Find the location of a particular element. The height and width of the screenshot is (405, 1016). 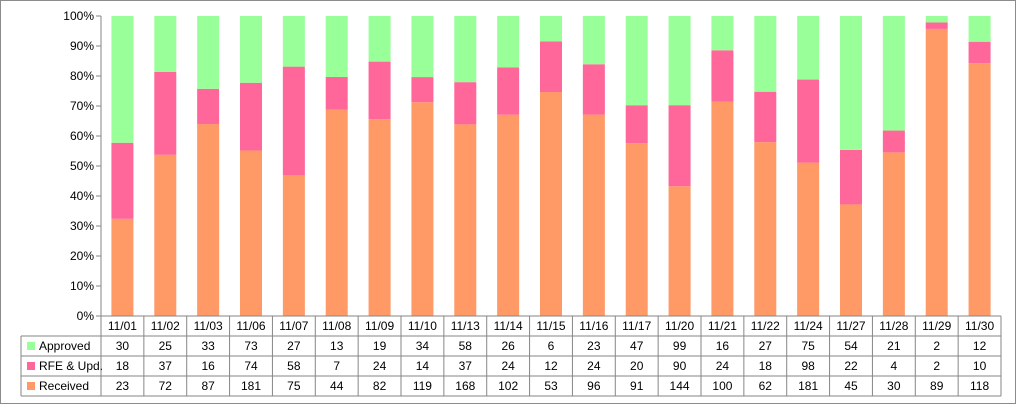

data-label: 20 is located at coordinates (637, 366).